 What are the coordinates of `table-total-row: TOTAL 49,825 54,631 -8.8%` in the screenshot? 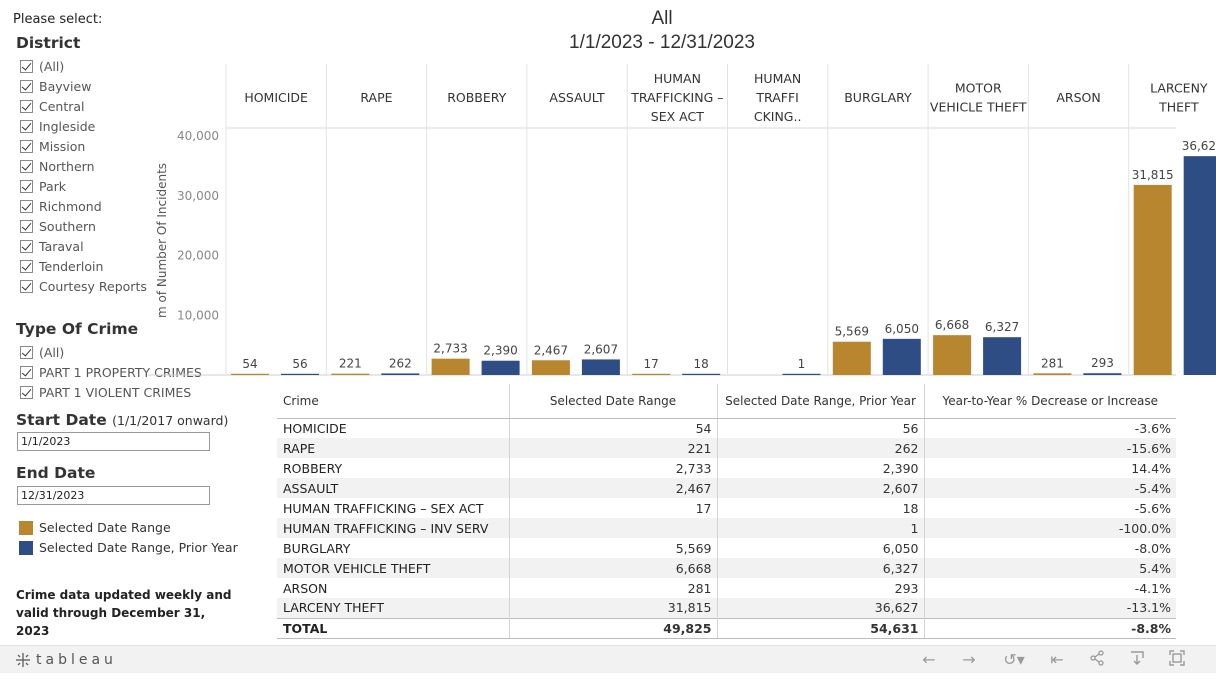 It's located at (726, 628).